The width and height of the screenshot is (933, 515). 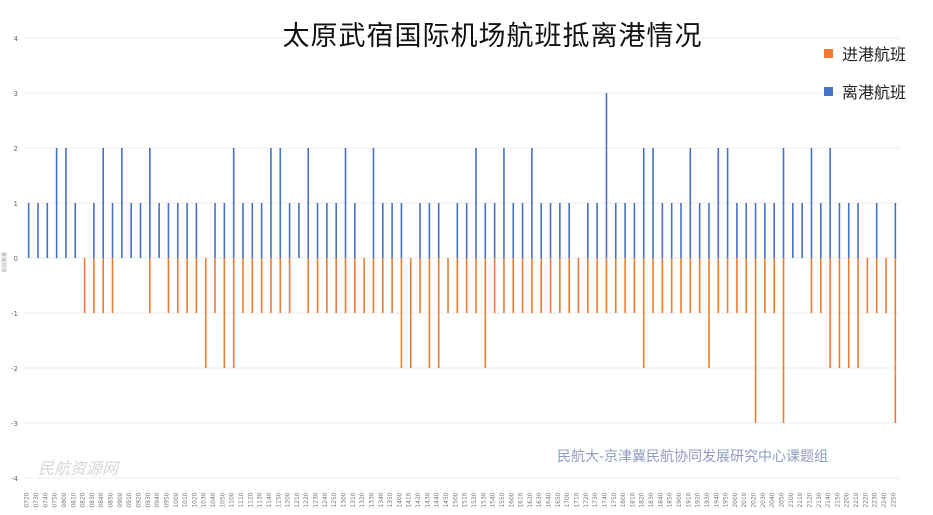 What do you see at coordinates (502, 499) in the screenshot?
I see `x-tick-label: 1550` at bounding box center [502, 499].